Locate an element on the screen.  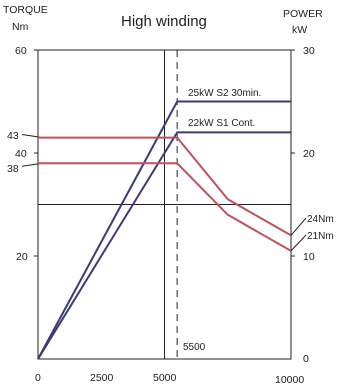
left-axis-unit: Nm is located at coordinates (20, 27).